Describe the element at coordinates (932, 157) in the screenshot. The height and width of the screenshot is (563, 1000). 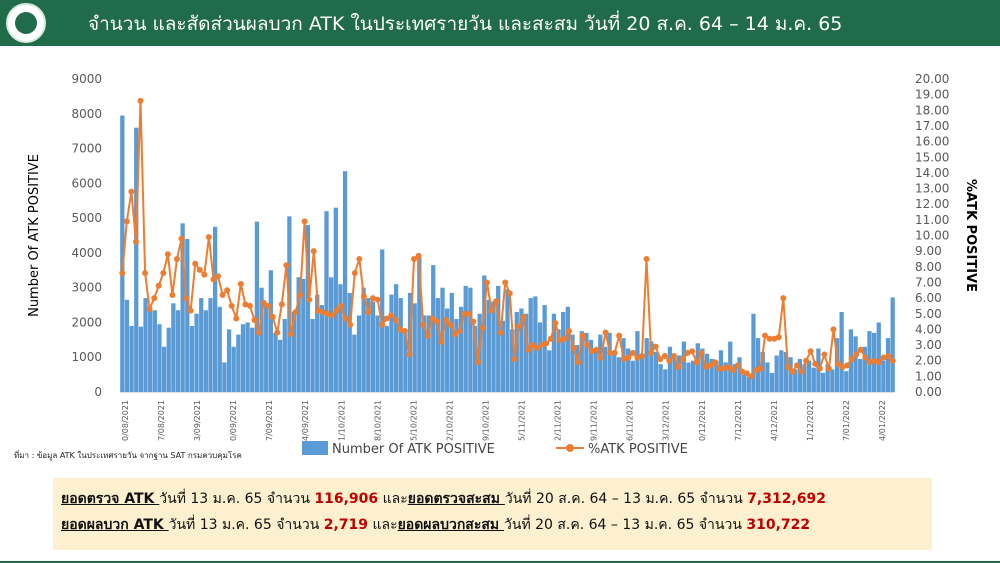
I see `y-right-tick-label: 15.00` at that location.